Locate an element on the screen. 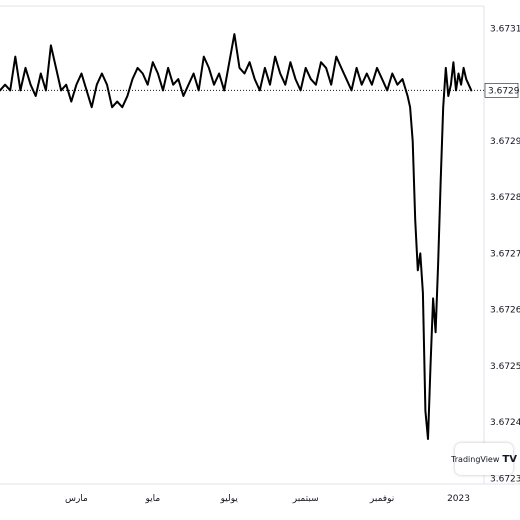 The width and height of the screenshot is (520, 520). y-tick-label: 3.67270 is located at coordinates (505, 254).